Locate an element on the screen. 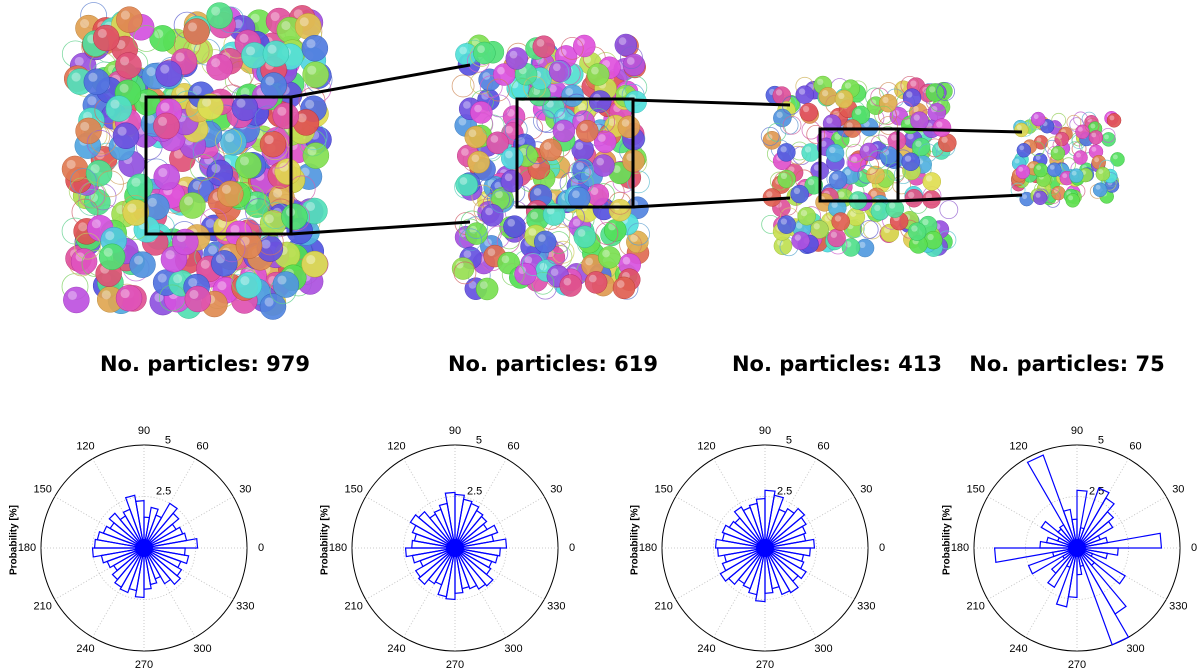 This screenshot has width=1201, height=671. zoom-box is located at coordinates (575, 153).